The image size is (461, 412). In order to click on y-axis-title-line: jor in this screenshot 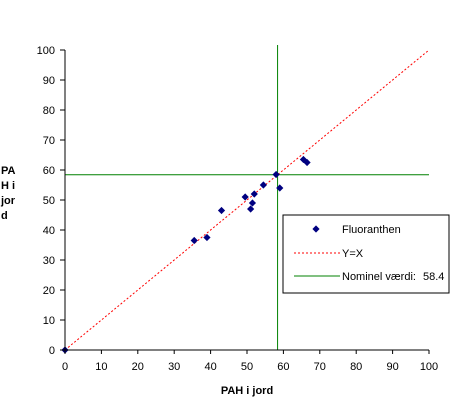, I will do `click(8, 201)`.